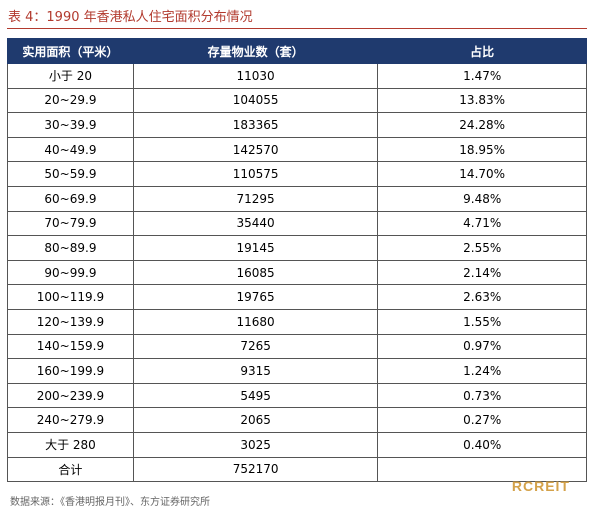 This screenshot has width=596, height=520. What do you see at coordinates (482, 444) in the screenshot?
I see `table-cell: 0.40%` at bounding box center [482, 444].